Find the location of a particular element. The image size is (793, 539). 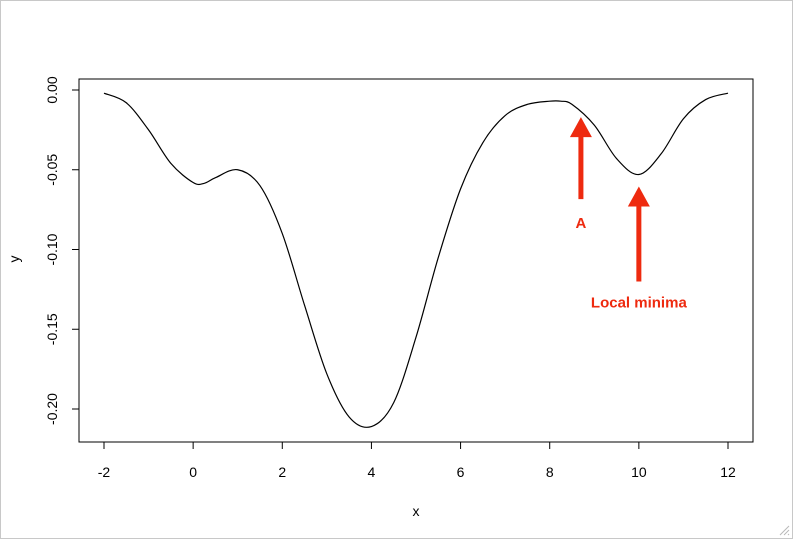

annotation-layer: A Local minima is located at coordinates (628, 214).